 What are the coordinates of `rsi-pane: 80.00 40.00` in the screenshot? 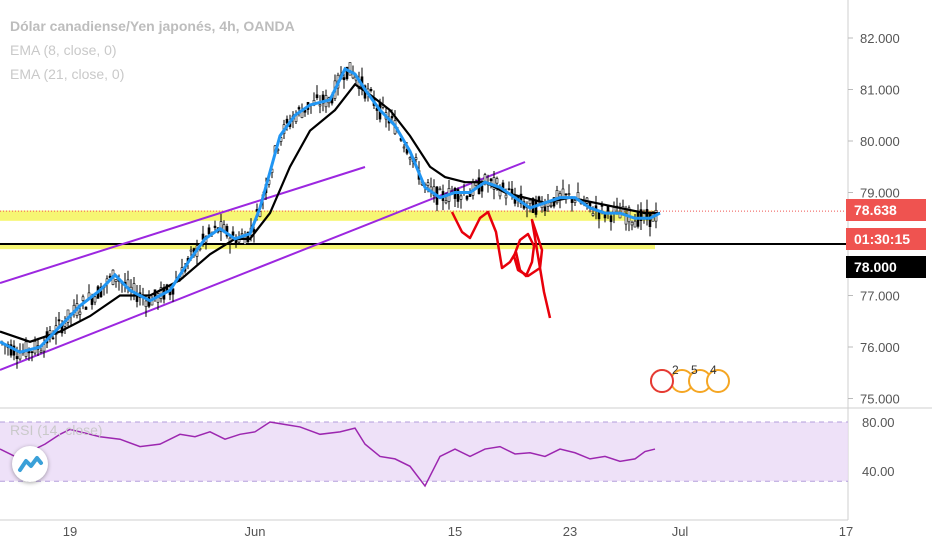 It's located at (447, 451).